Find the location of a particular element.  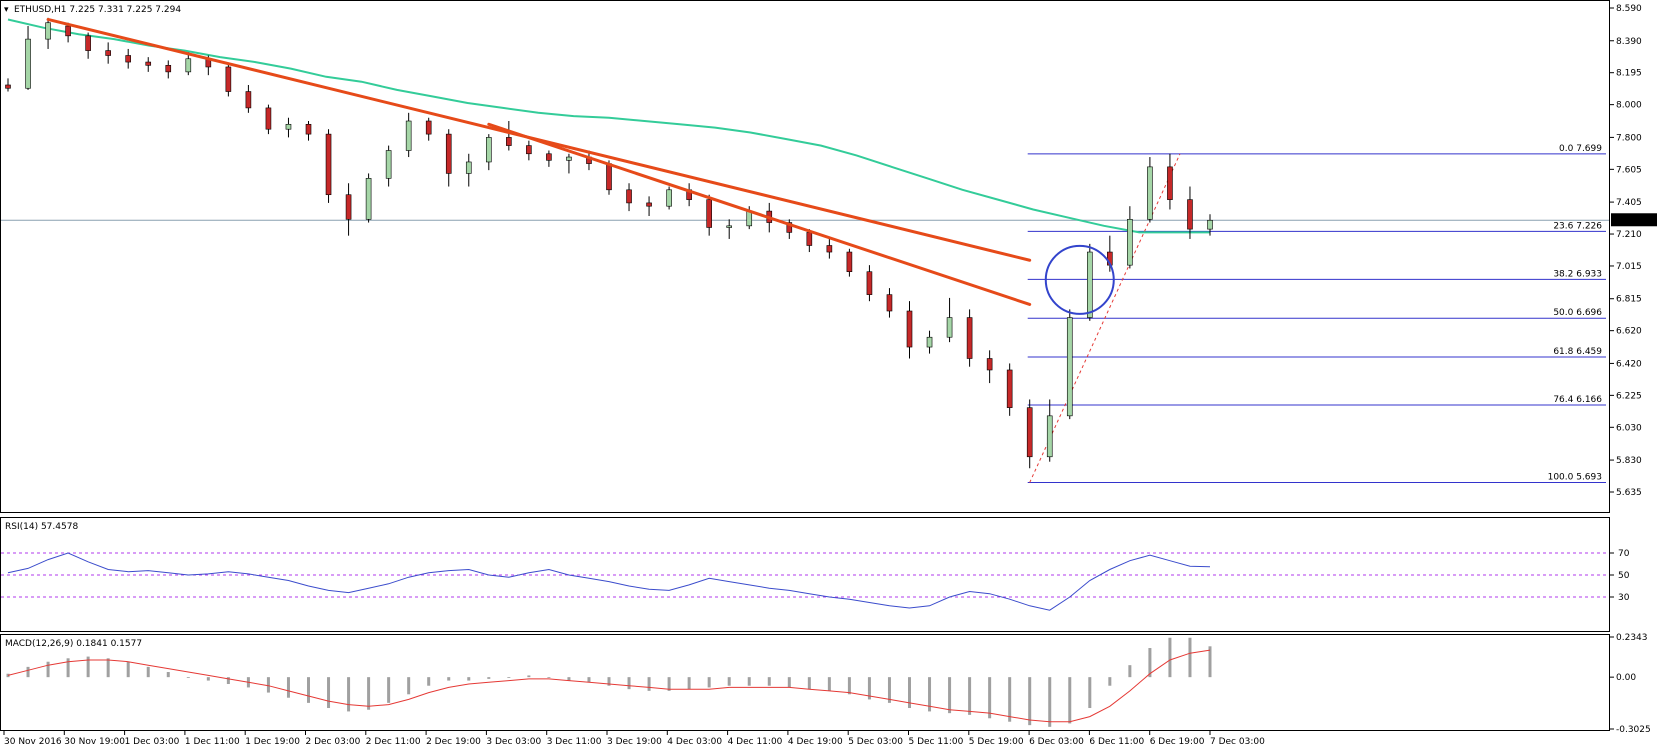

macd-signal-line is located at coordinates (609, 686).